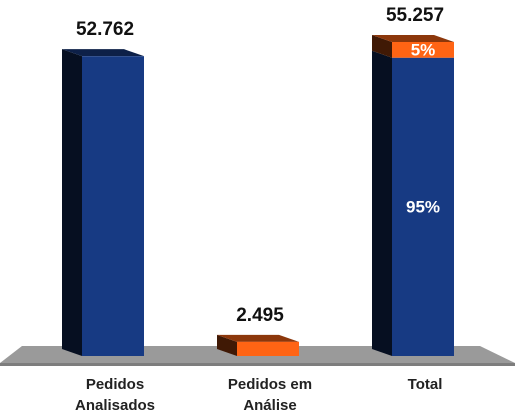  Describe the element at coordinates (260, 315) in the screenshot. I see `value-label: 2.495` at that location.